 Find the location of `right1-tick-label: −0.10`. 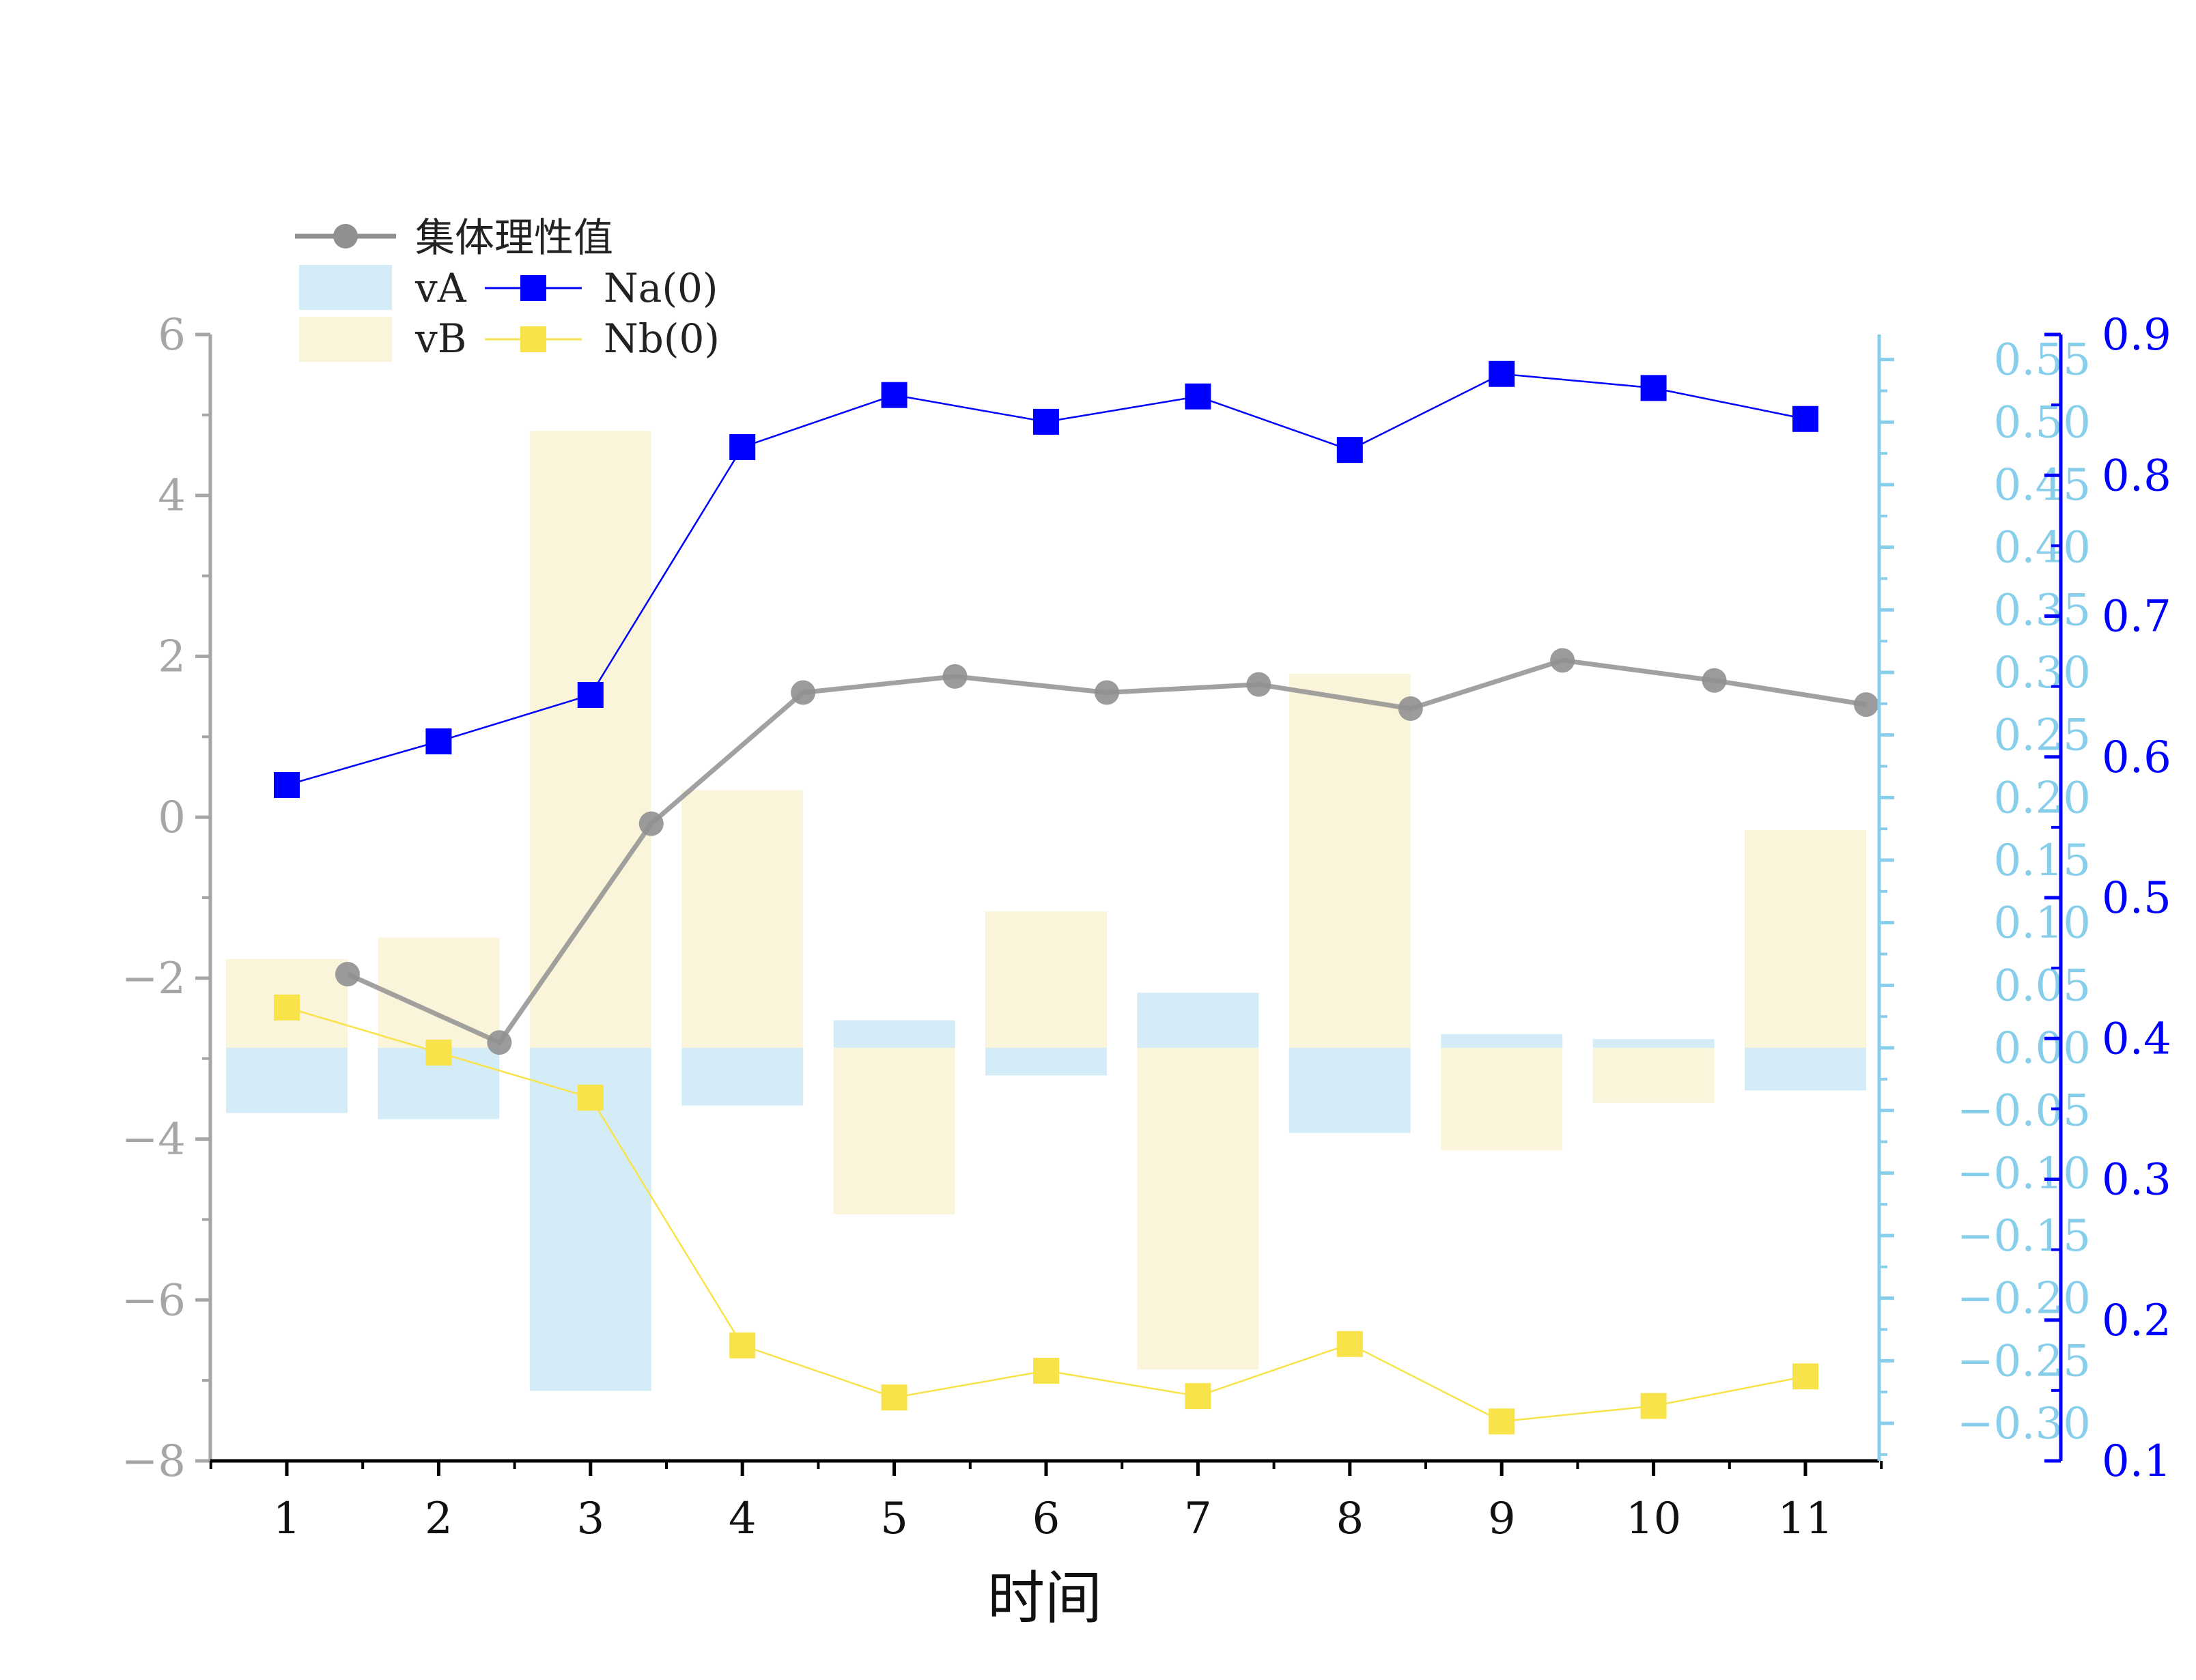

right1-tick-label: −0.10 is located at coordinates (2024, 1173).